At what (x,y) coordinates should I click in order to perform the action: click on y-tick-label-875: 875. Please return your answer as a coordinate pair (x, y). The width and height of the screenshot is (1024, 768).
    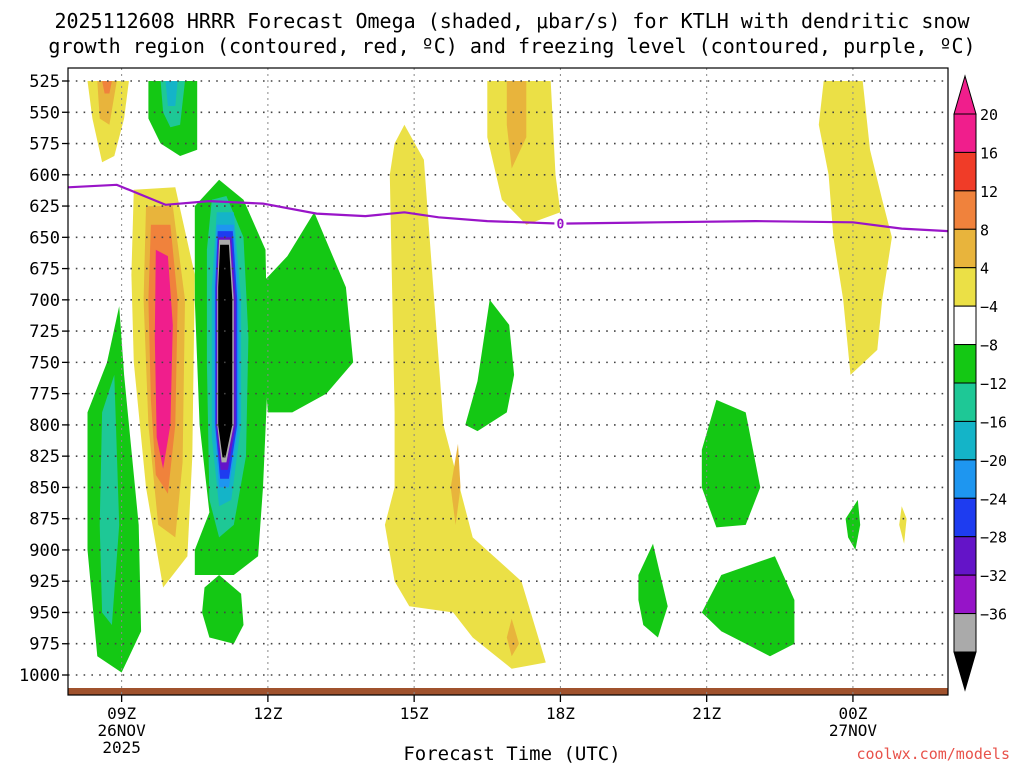
    Looking at the image, I should click on (44, 520).